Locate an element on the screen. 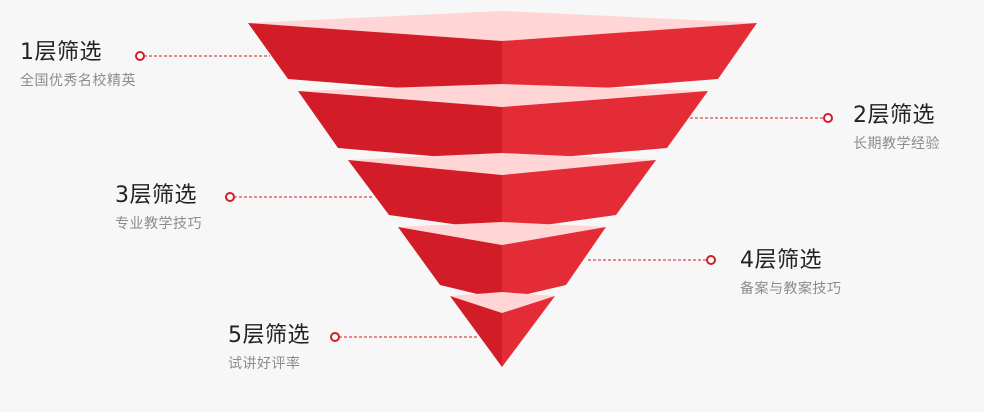 The image size is (984, 412). layer-2-label: 2层筛选 长期教学经验 is located at coordinates (896, 128).